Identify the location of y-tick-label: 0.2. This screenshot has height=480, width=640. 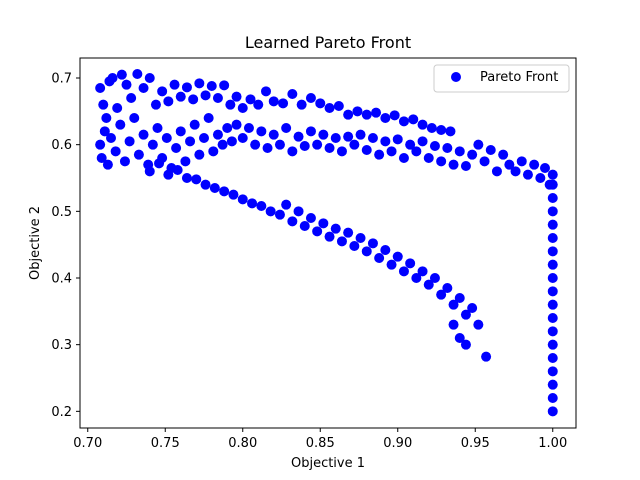
(61, 412).